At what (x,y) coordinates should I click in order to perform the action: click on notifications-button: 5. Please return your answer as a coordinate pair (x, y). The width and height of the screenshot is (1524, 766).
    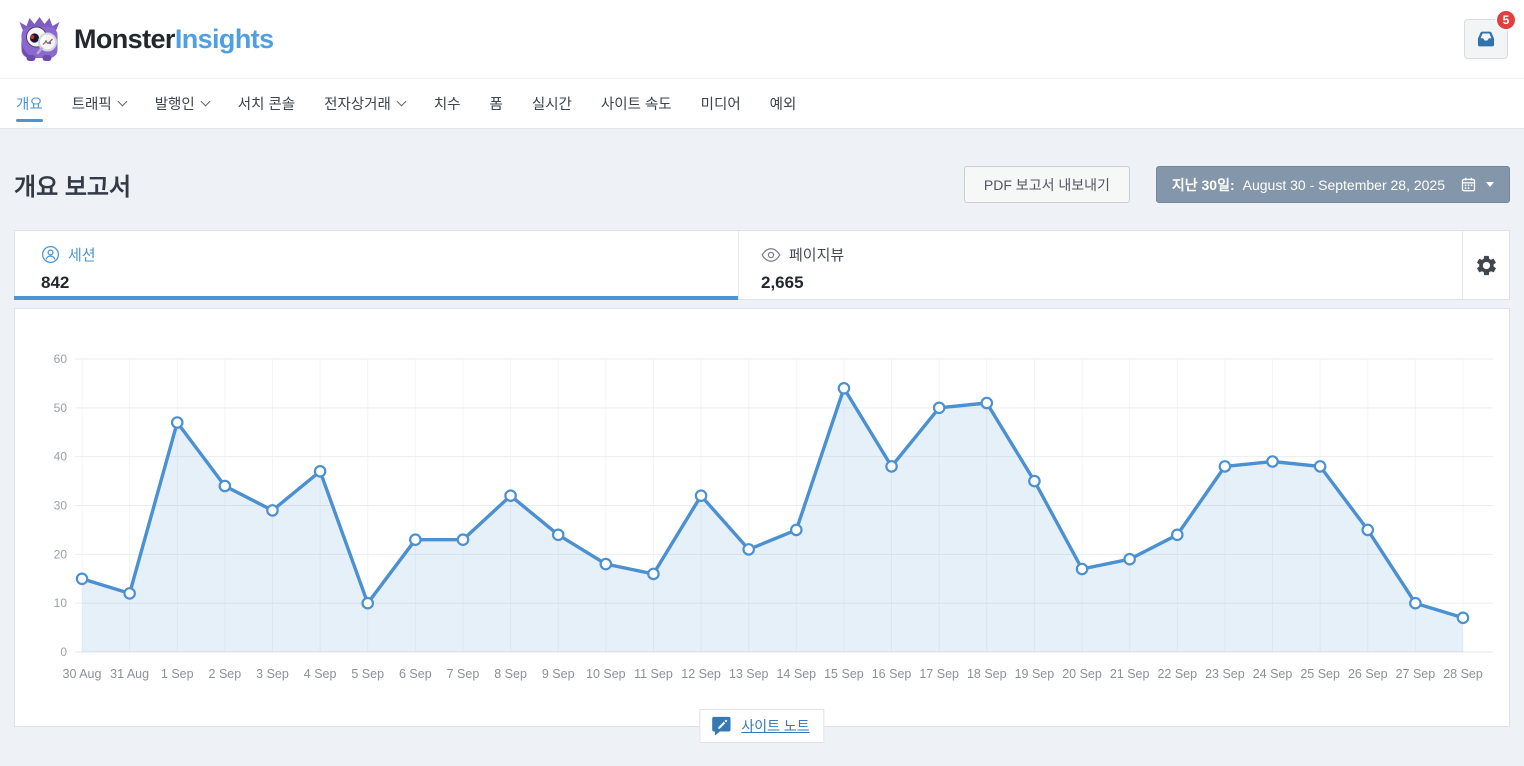
    Looking at the image, I should click on (1490, 34).